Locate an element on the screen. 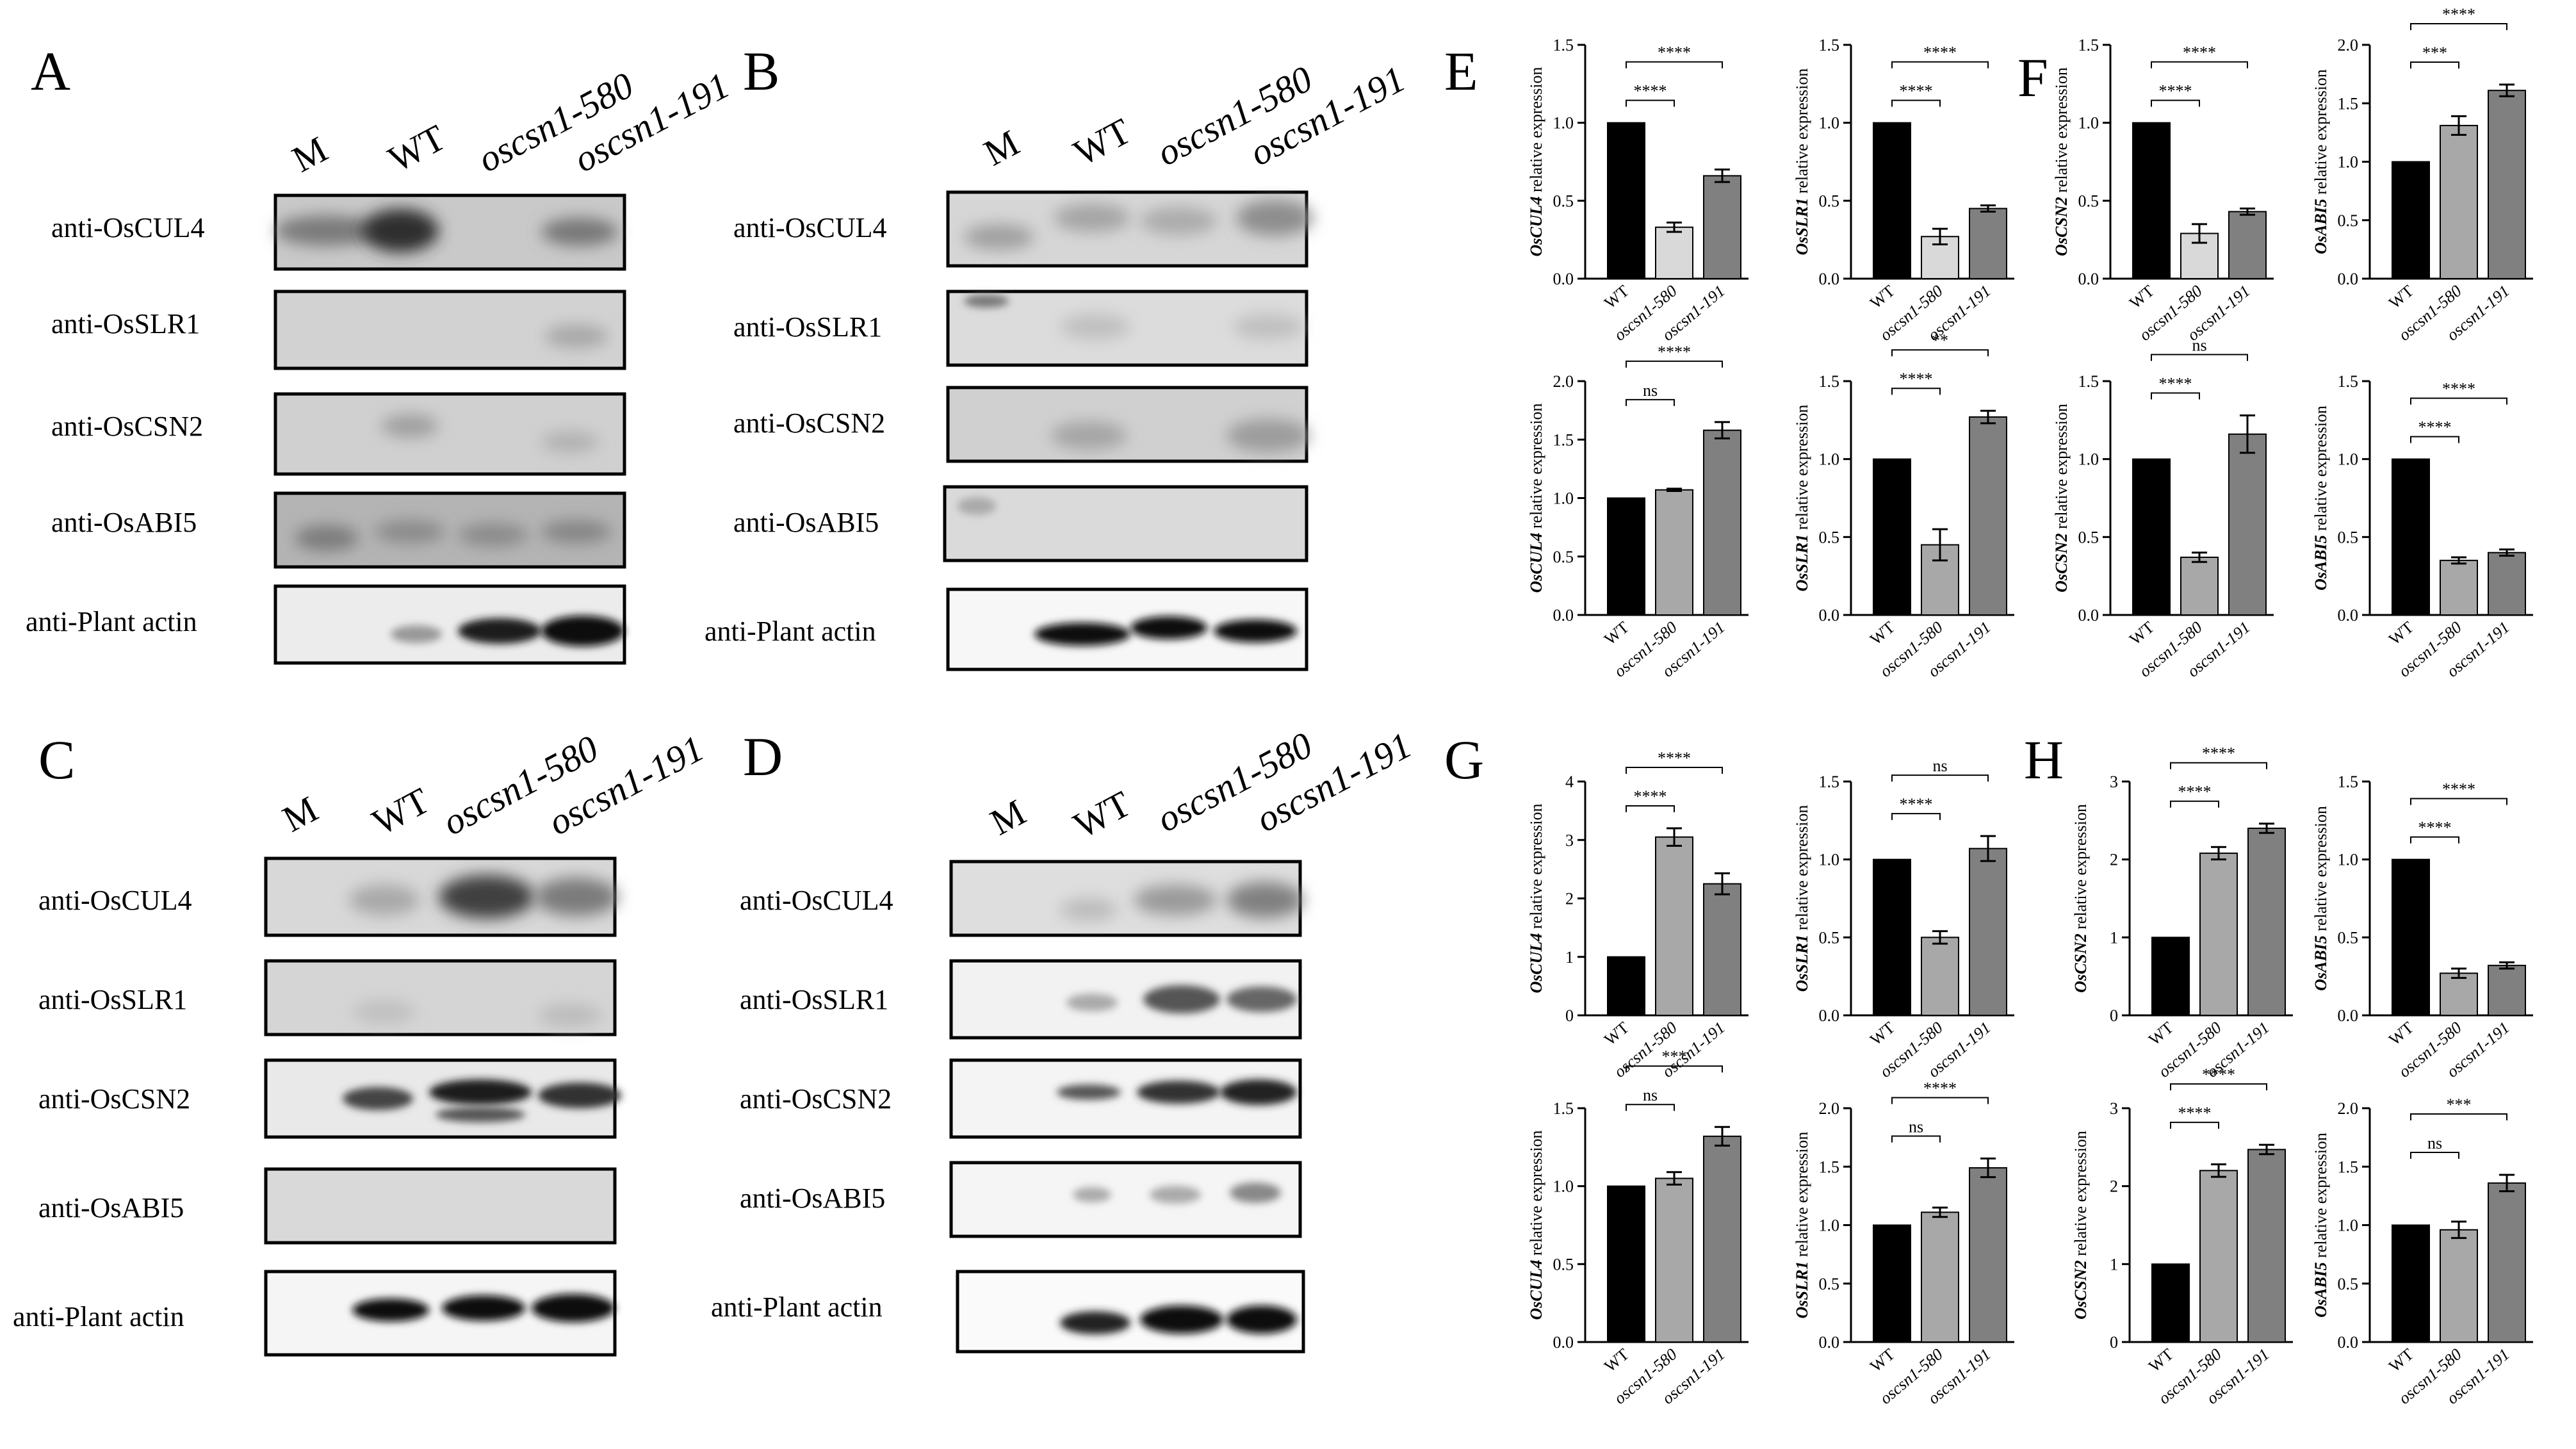 The width and height of the screenshot is (2576, 1449). panel-letter-g: G is located at coordinates (1464, 759).